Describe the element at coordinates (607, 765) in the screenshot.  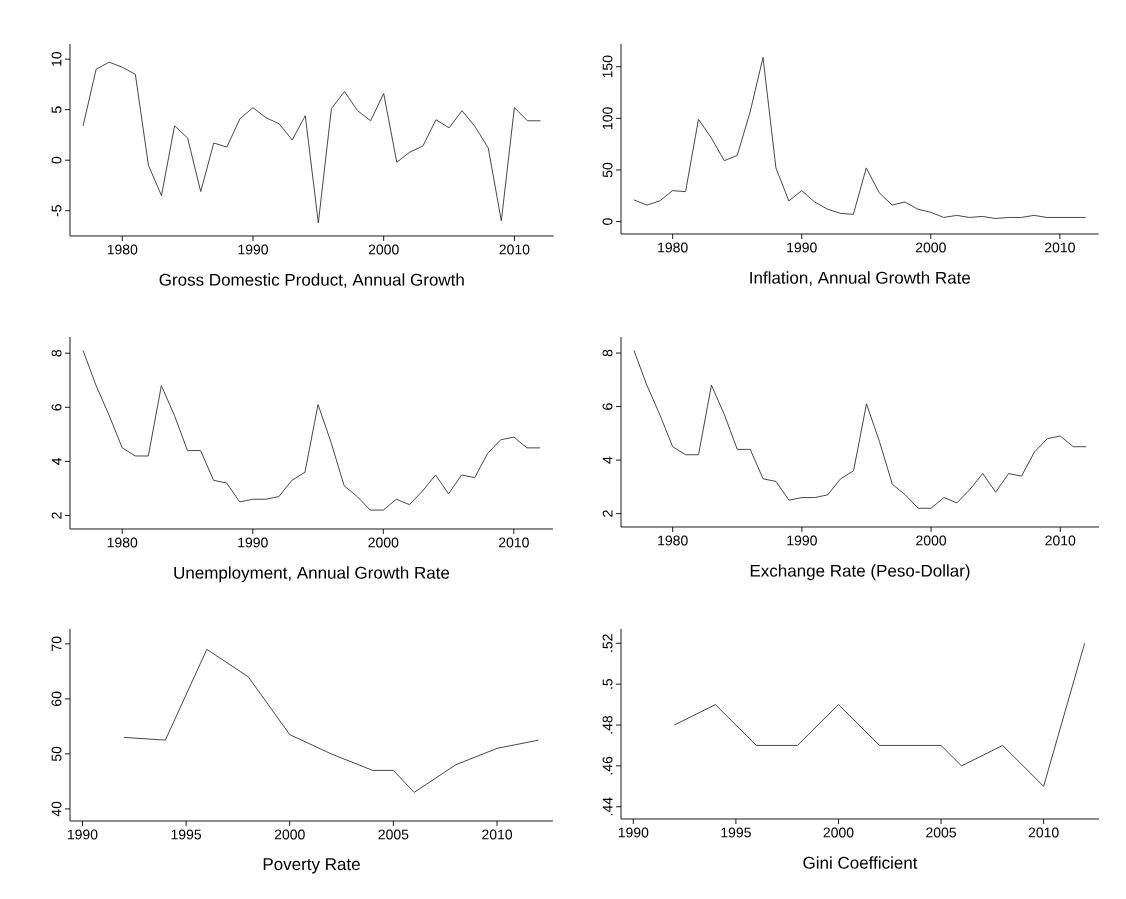
I see `y-tick-label: .46` at that location.